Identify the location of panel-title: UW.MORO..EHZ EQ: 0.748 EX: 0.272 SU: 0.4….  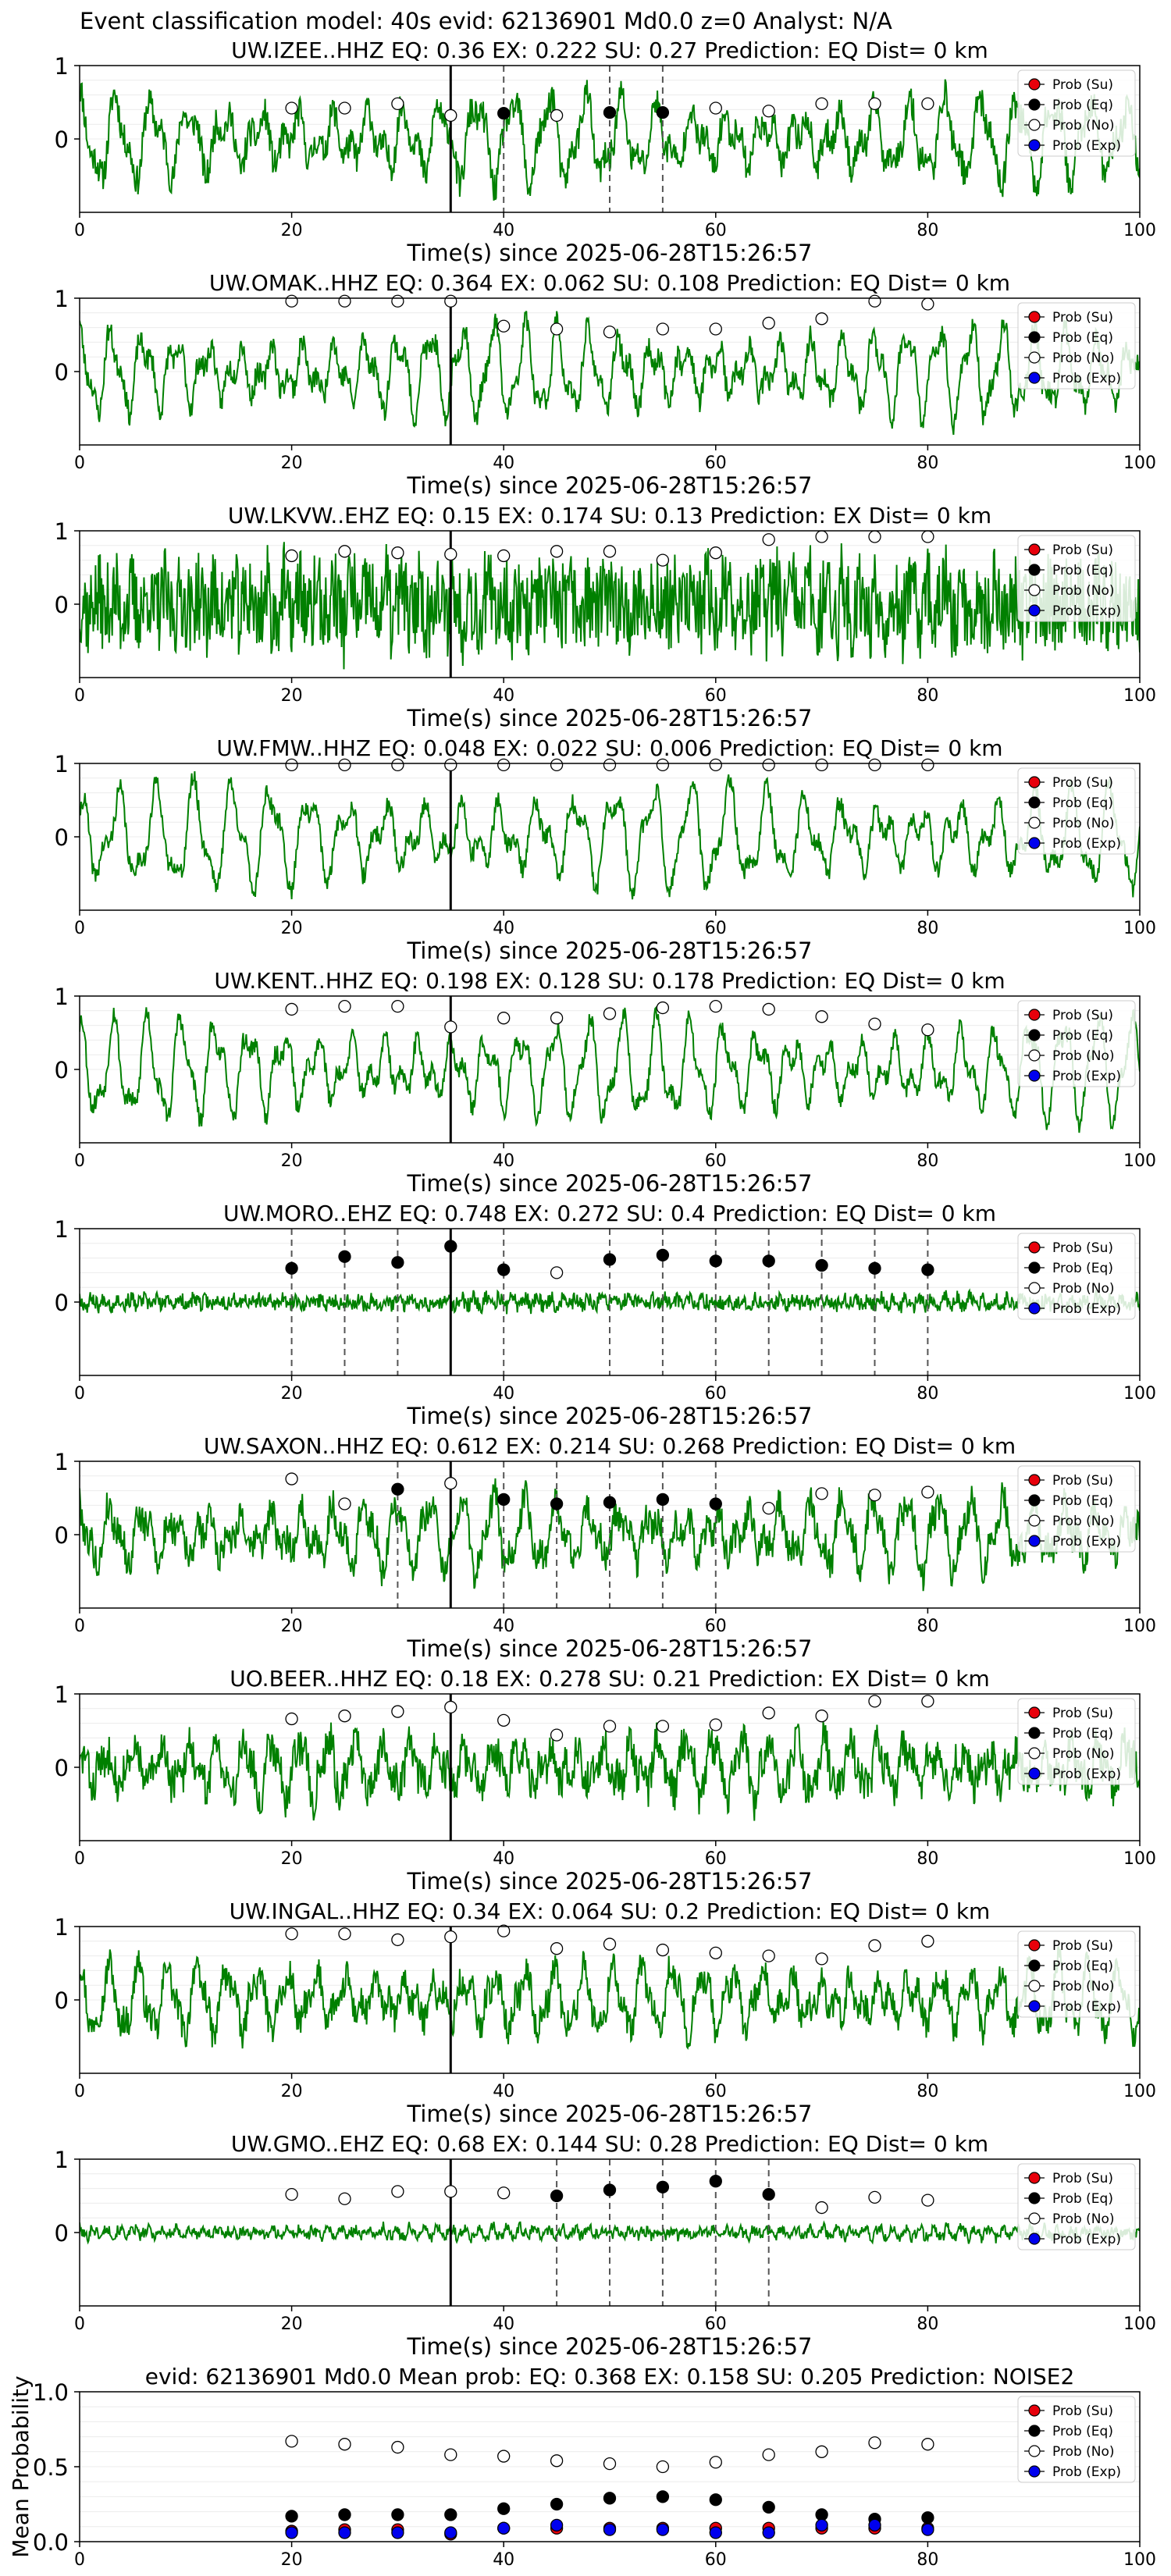
(609, 1213).